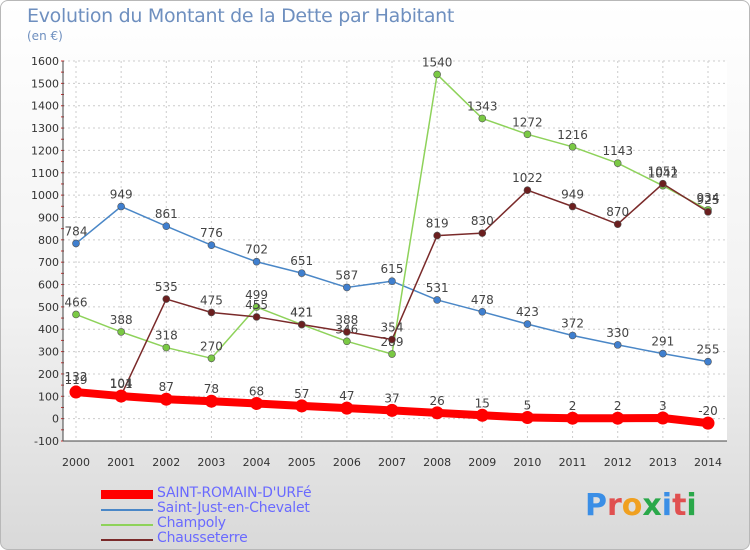  Describe the element at coordinates (45, 106) in the screenshot. I see `y-tick-label: 1400` at that location.